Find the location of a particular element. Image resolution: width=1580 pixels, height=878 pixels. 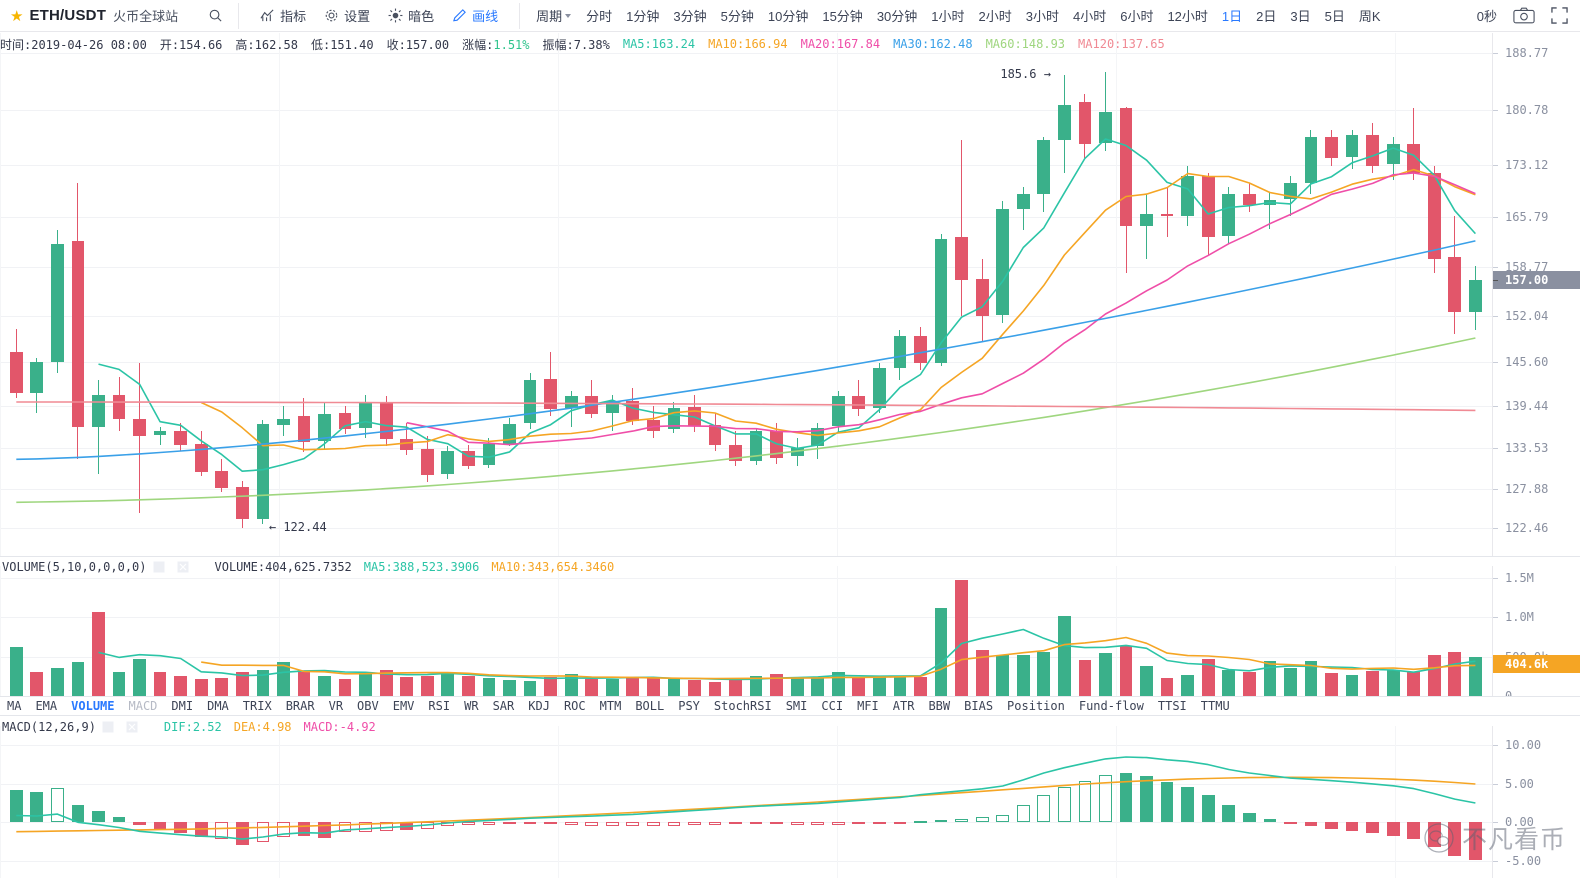

indicator-tab-dma: DMA is located at coordinates (218, 706).